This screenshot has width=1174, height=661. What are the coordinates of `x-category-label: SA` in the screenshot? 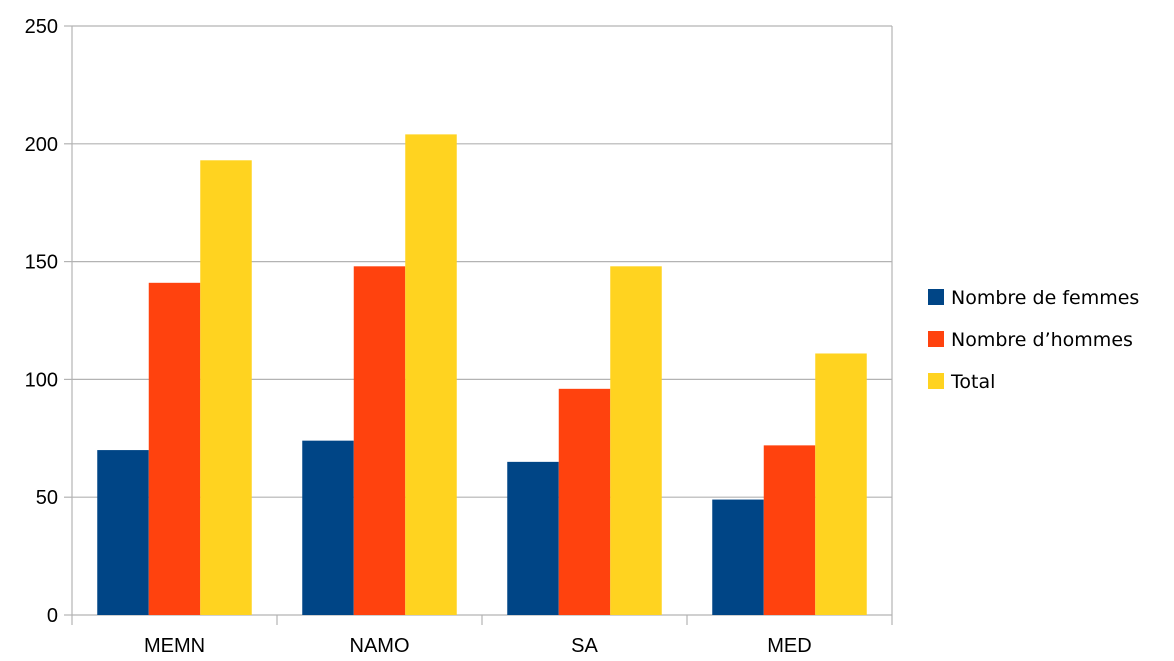 It's located at (584, 646).